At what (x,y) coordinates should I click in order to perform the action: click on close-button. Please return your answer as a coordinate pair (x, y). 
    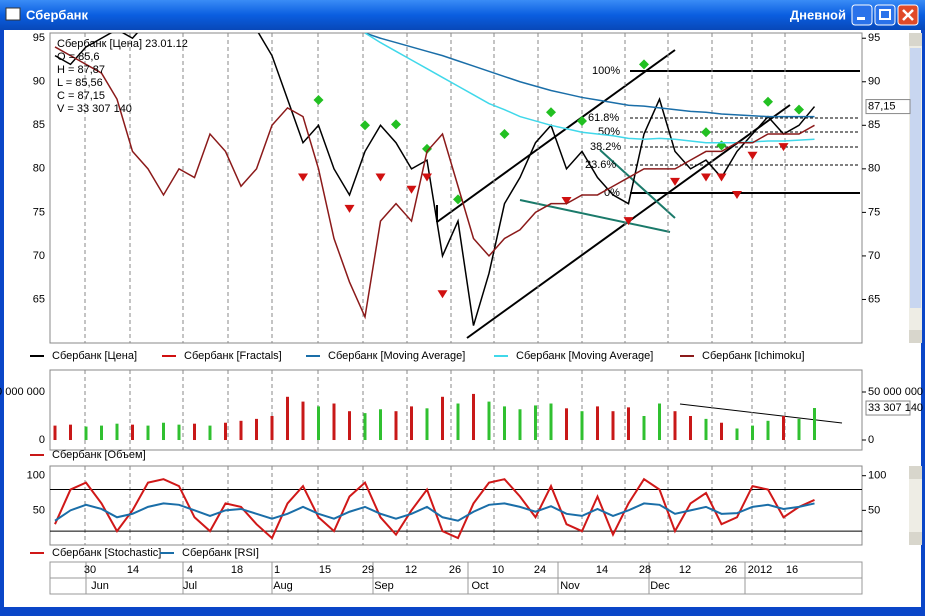
    Looking at the image, I should click on (908, 15).